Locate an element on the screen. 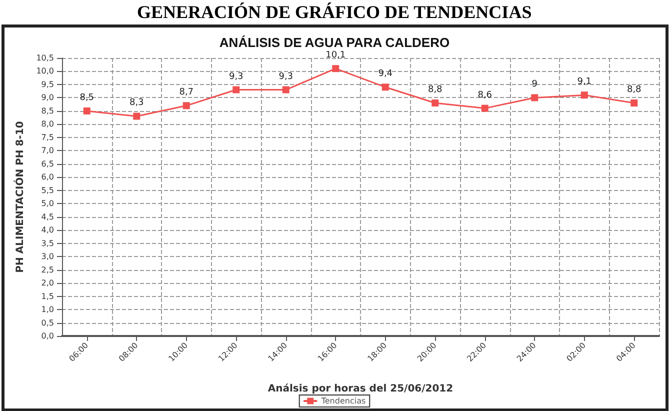  y-tick-label: 9,0 is located at coordinates (47, 97).